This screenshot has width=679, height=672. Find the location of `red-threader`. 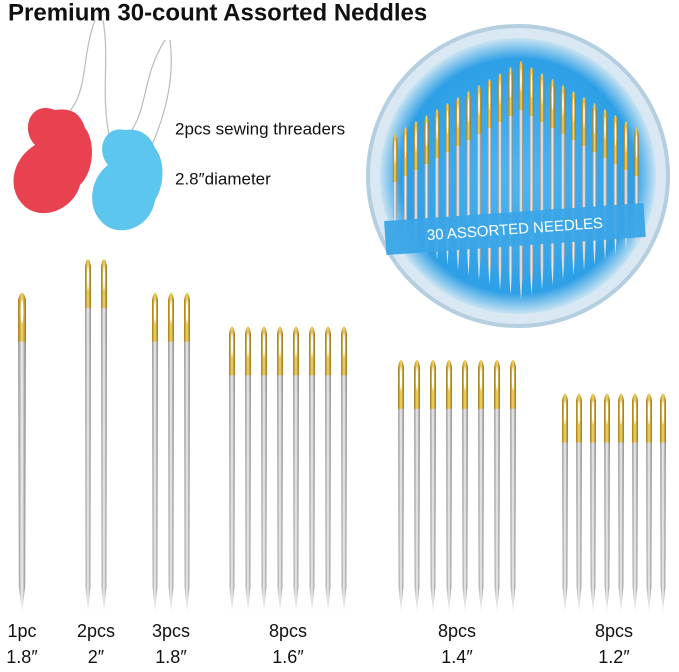

red-threader is located at coordinates (52, 161).